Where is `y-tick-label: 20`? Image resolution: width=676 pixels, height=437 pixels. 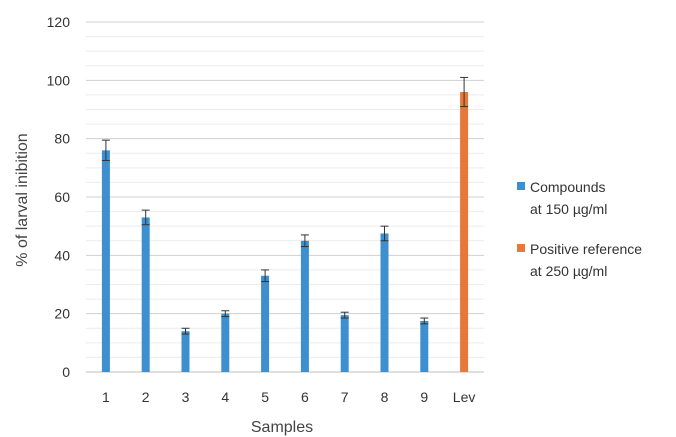
y-tick-label: 20 is located at coordinates (62, 314).